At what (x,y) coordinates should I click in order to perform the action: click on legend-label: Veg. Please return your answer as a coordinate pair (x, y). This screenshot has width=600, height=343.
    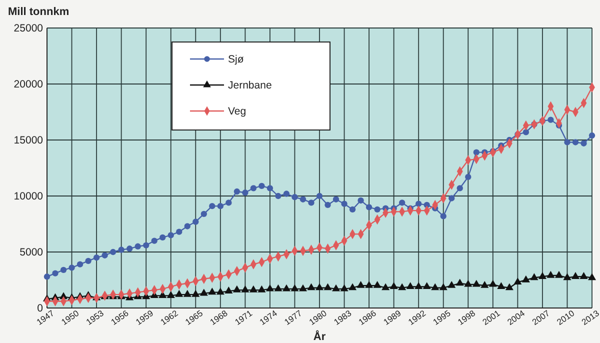
    Looking at the image, I should click on (237, 112).